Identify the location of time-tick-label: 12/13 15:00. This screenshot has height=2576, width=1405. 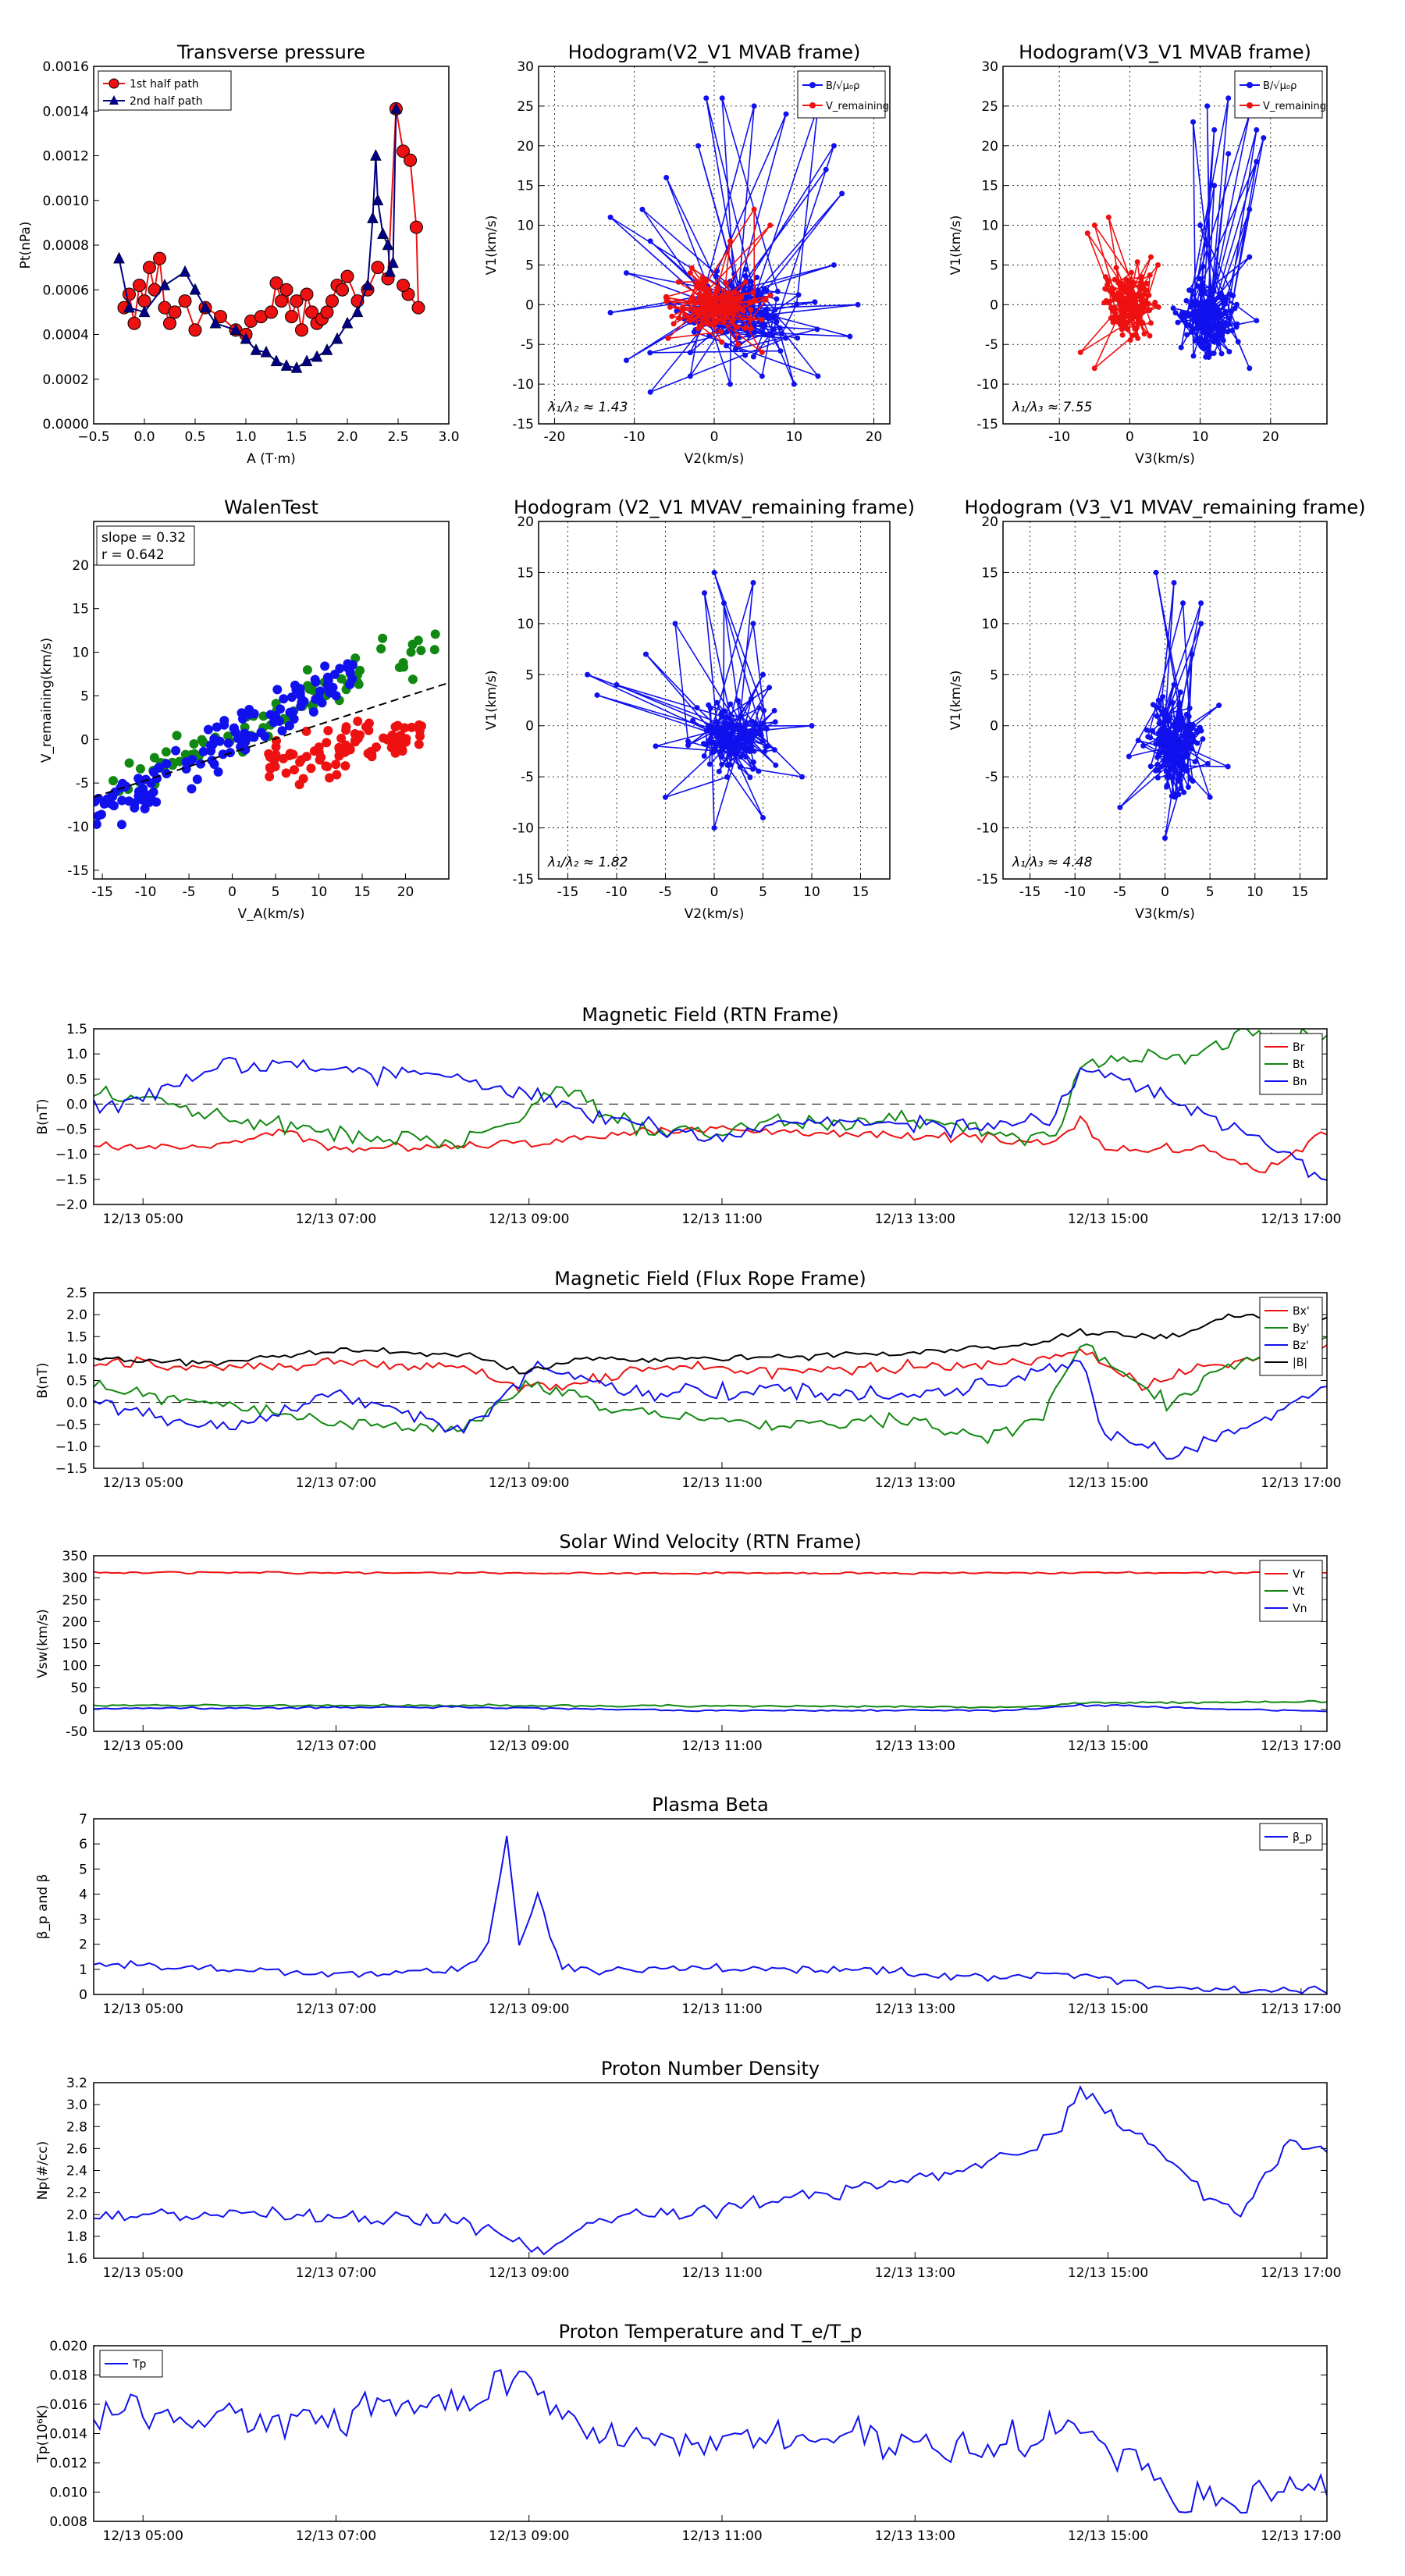
(1108, 1219).